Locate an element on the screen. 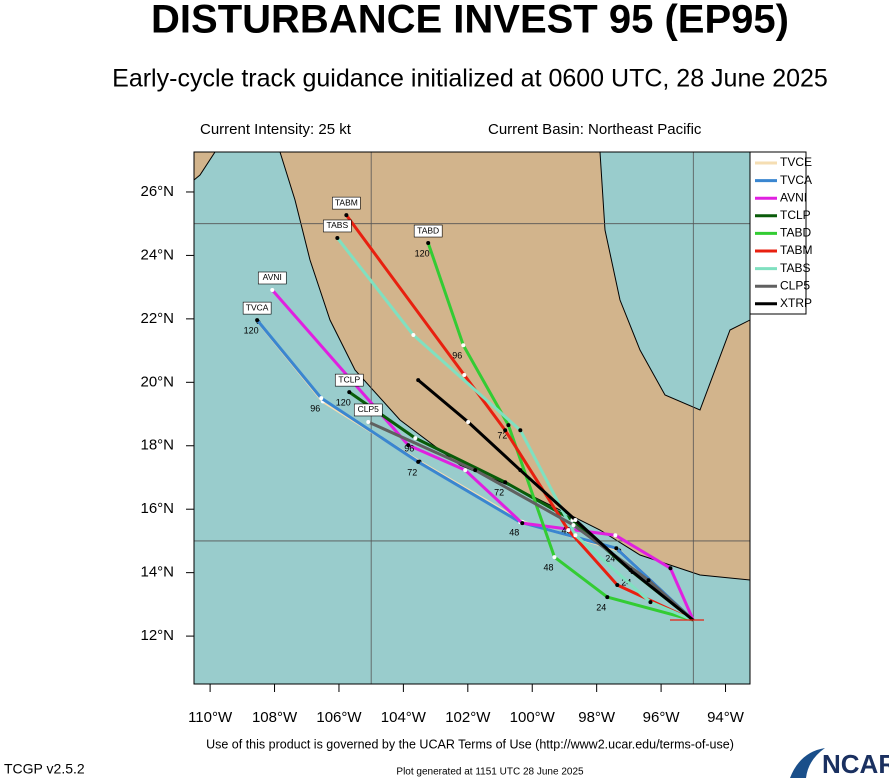 The height and width of the screenshot is (780, 889). track-name: CLP5 is located at coordinates (369, 409).